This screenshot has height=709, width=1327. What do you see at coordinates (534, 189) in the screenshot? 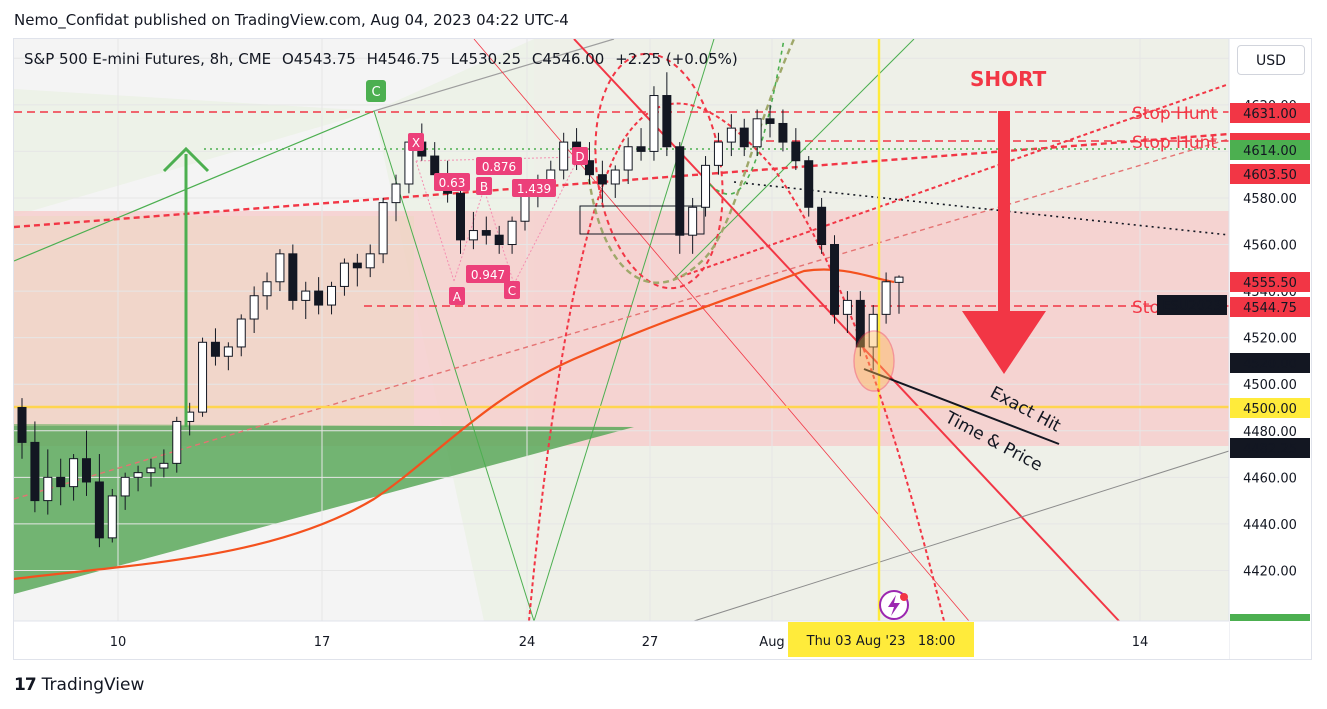
I see `ratio-1439: 1.439` at bounding box center [534, 189].